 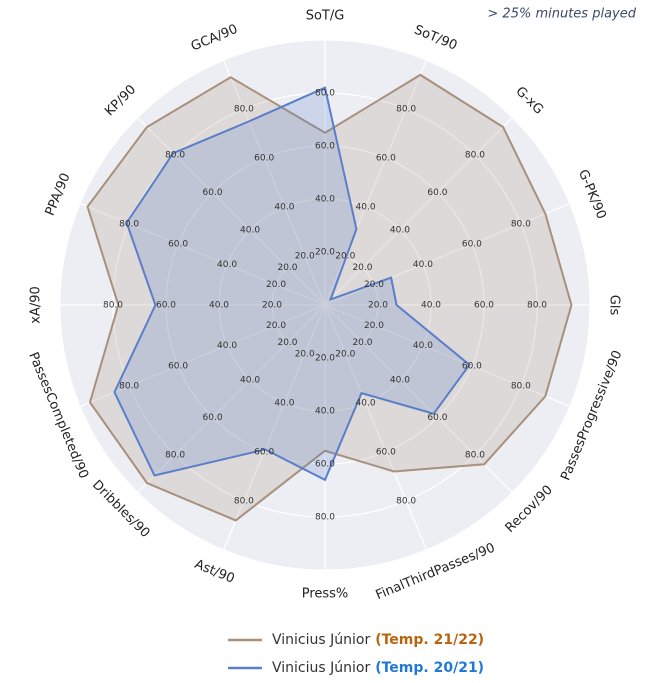 I want to click on annotation: > 25% minutes played, so click(x=561, y=14).